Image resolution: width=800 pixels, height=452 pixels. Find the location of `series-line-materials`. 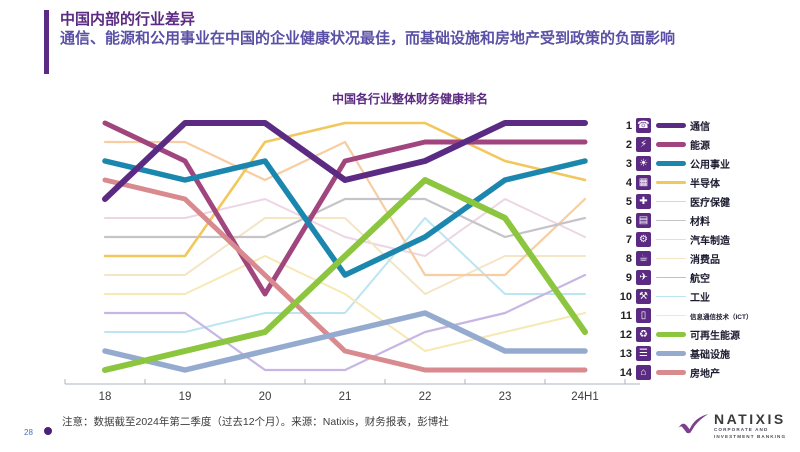

series-line-materials is located at coordinates (345, 218).